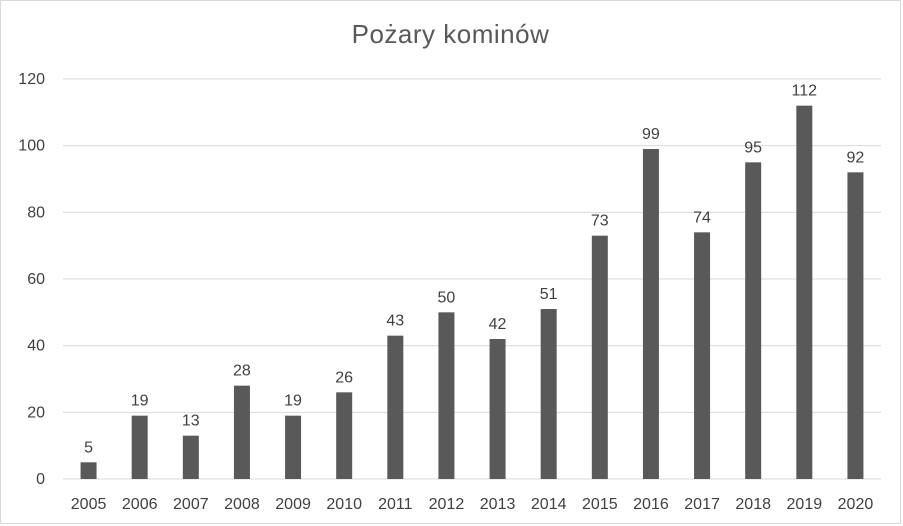  What do you see at coordinates (702, 355) in the screenshot?
I see `bar-2017` at bounding box center [702, 355].